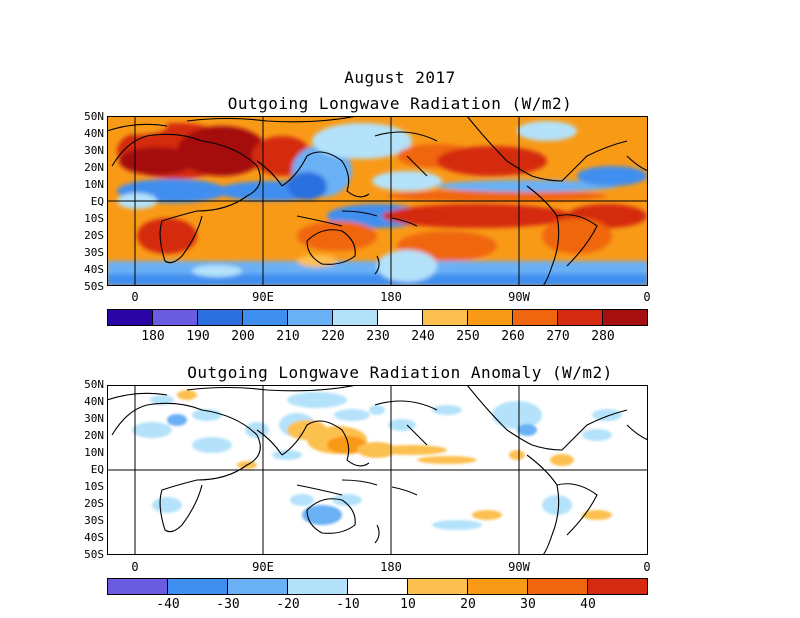  What do you see at coordinates (198, 336) in the screenshot?
I see `colorbar-label: 190` at bounding box center [198, 336].